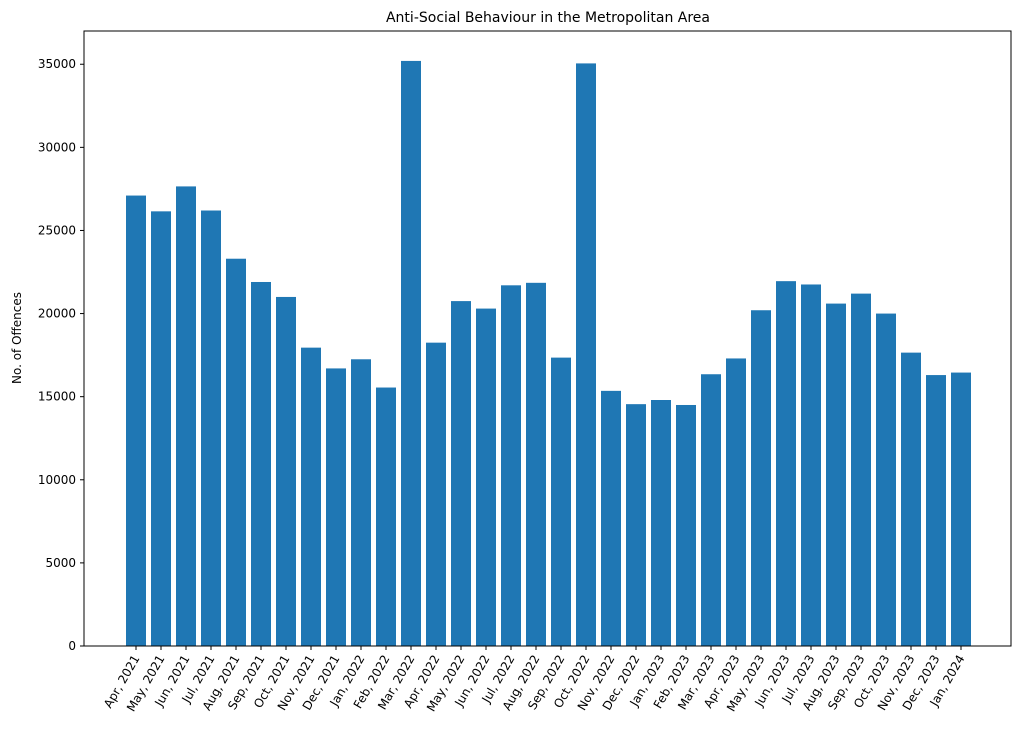 The height and width of the screenshot is (736, 1023). What do you see at coordinates (57, 147) in the screenshot?
I see `y-tick-label: 30000` at bounding box center [57, 147].